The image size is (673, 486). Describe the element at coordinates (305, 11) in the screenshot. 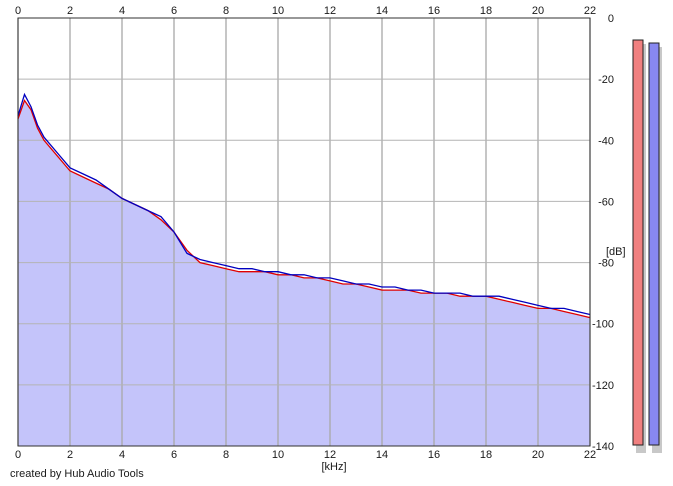

I see `x-tick-labels-top: 0 2 4 6 8 10 12 14 16 18 20 22` at that location.